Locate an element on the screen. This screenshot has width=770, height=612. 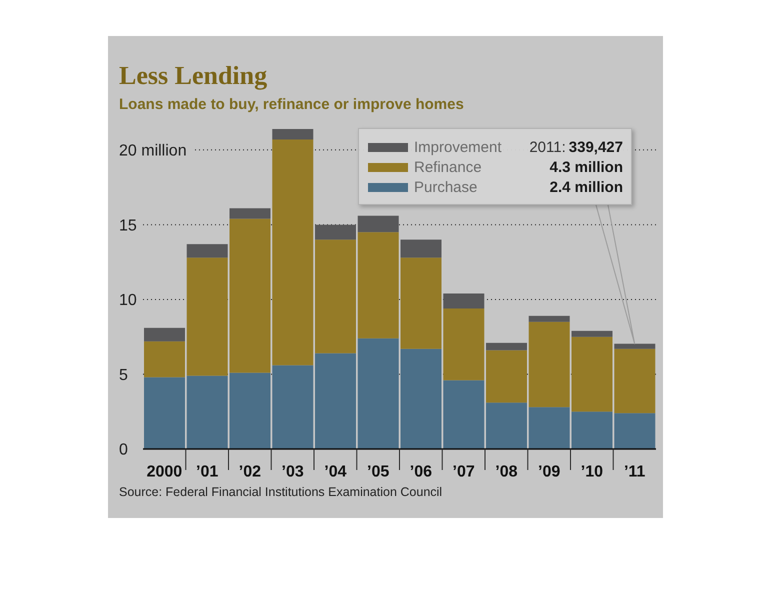
annotation: 4.3 million is located at coordinates (586, 167).